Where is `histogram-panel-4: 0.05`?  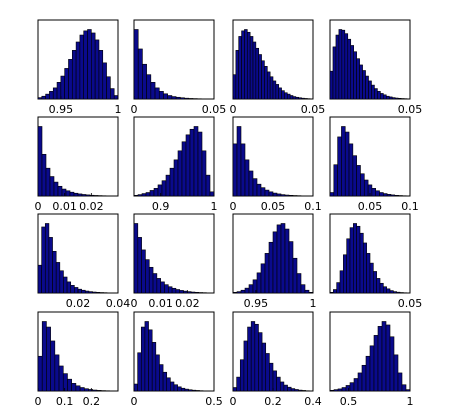 histogram-panel-4: 0.05 is located at coordinates (375, 67).